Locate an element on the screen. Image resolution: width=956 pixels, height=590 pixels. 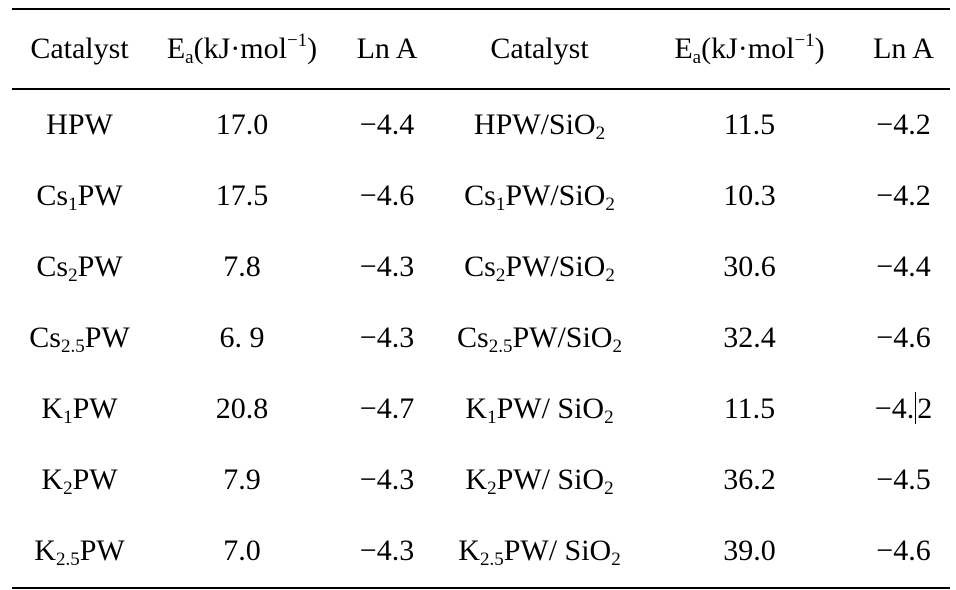
cell-right-ea: 30.6 is located at coordinates (749, 266).